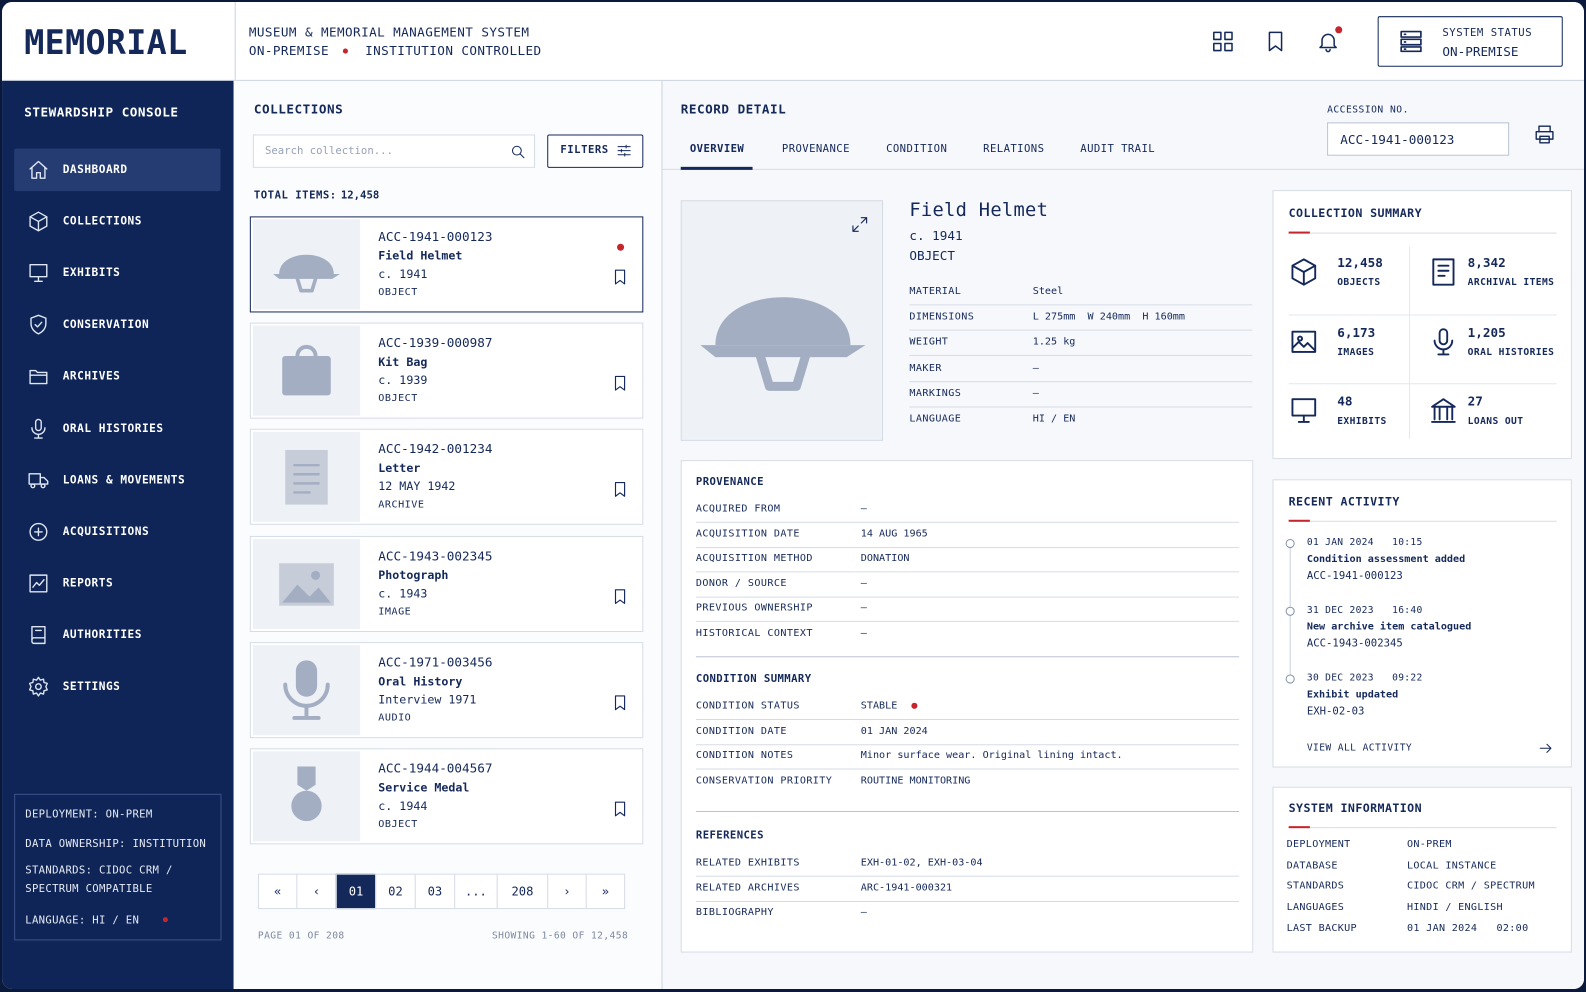 This screenshot has height=992, width=1586. What do you see at coordinates (926, 153) in the screenshot?
I see `tab: CONDITION` at bounding box center [926, 153].